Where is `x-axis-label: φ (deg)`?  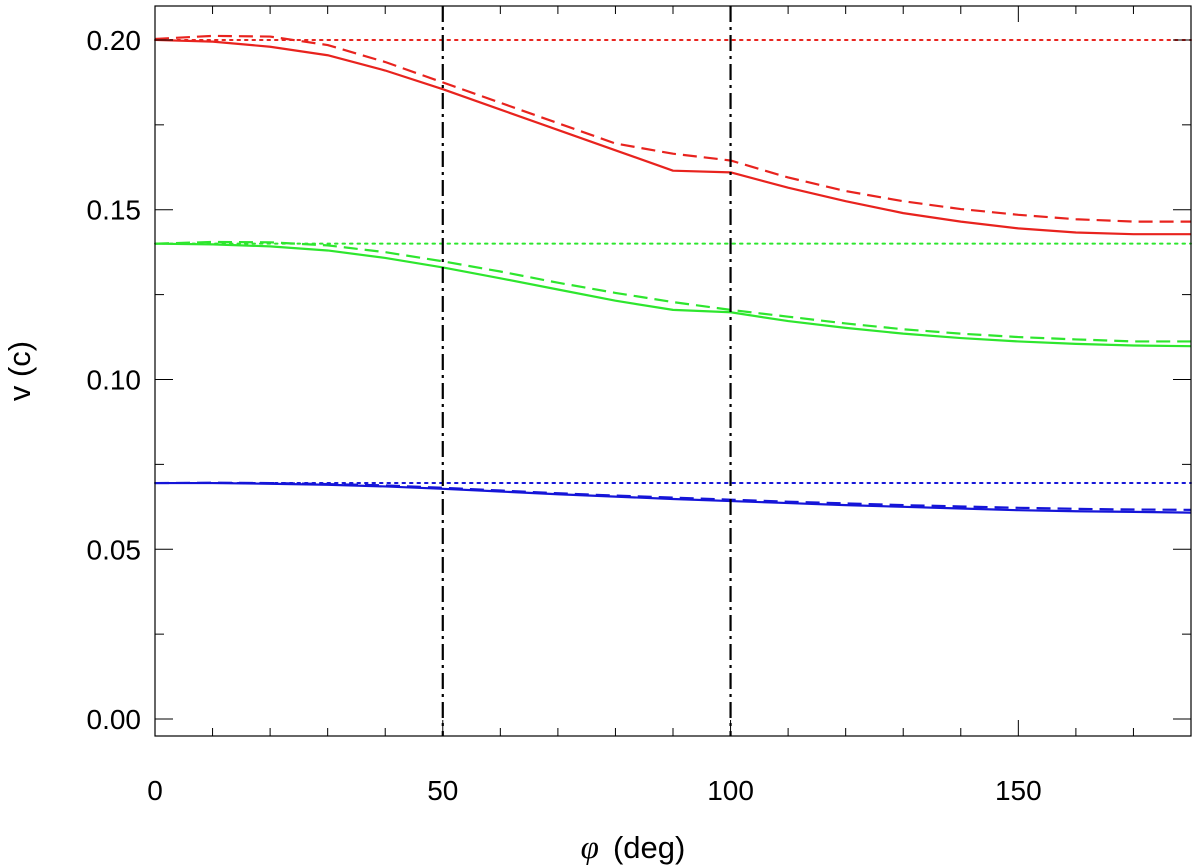 x-axis-label: φ (deg) is located at coordinates (633, 848).